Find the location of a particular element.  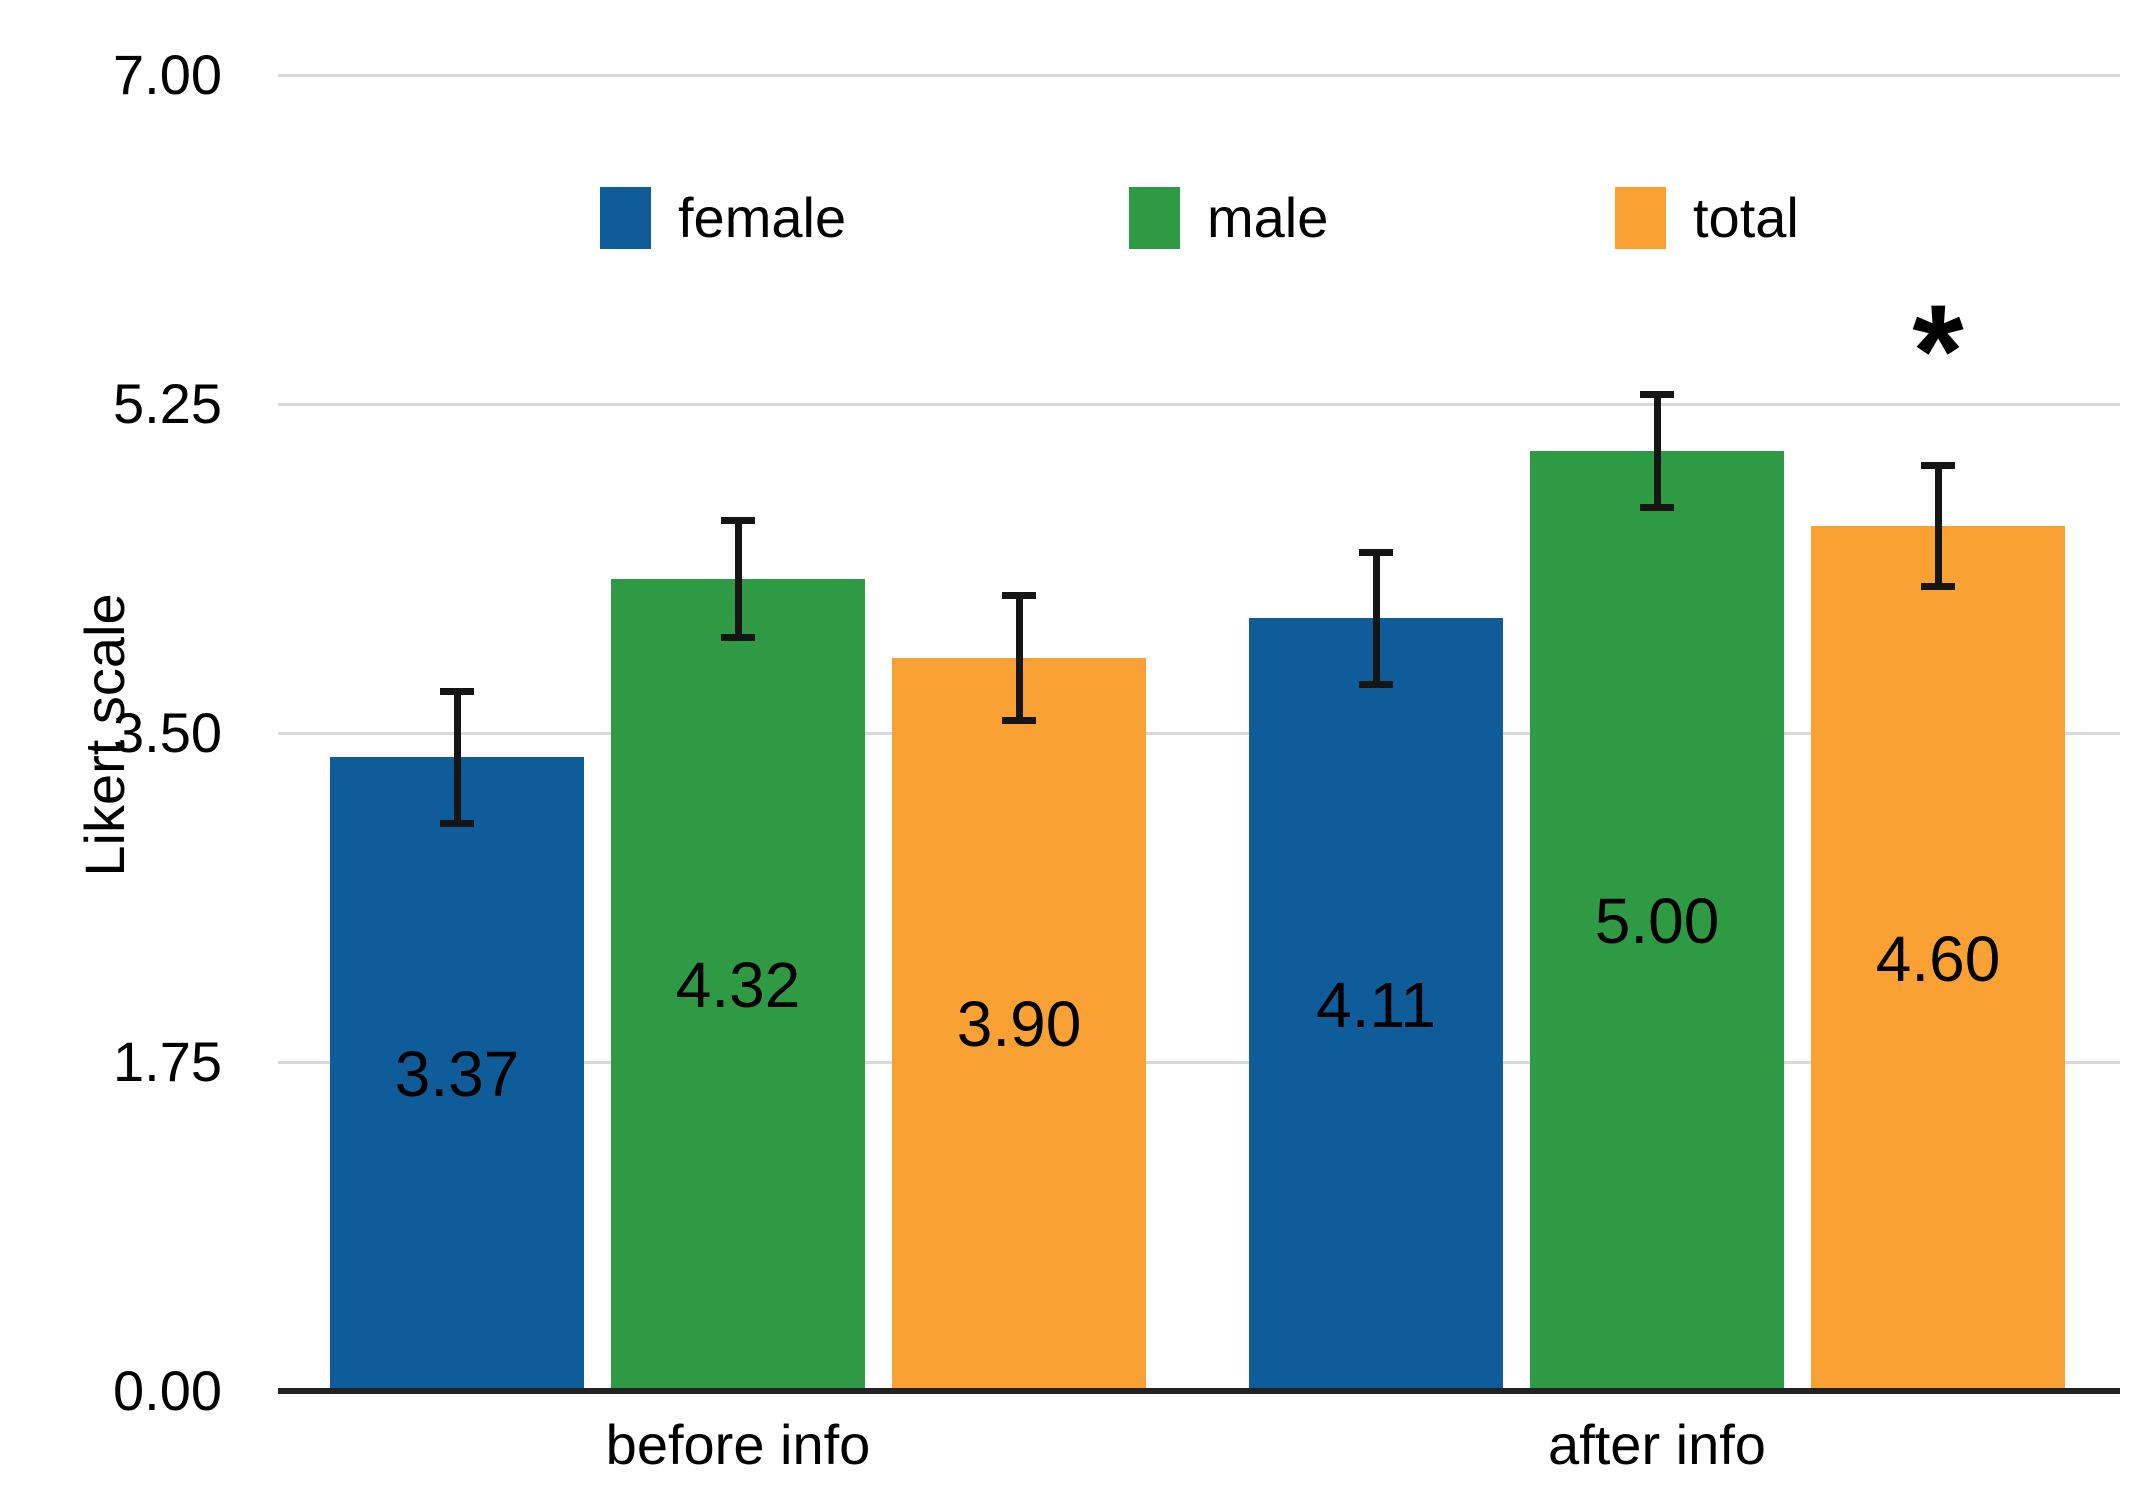

y-tick-label: 0.00 is located at coordinates (167, 1390).